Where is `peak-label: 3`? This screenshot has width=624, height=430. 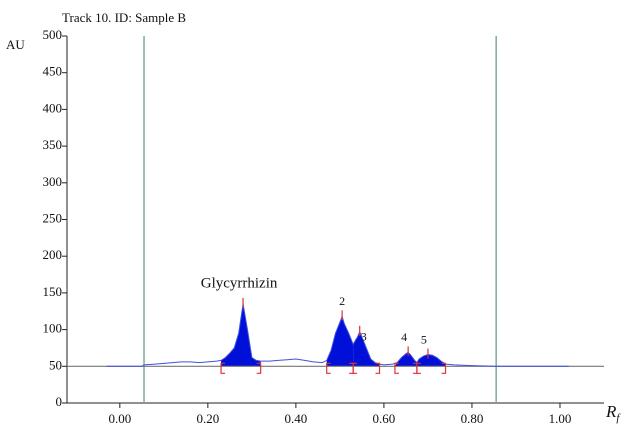 peak-label: 3 is located at coordinates (364, 337).